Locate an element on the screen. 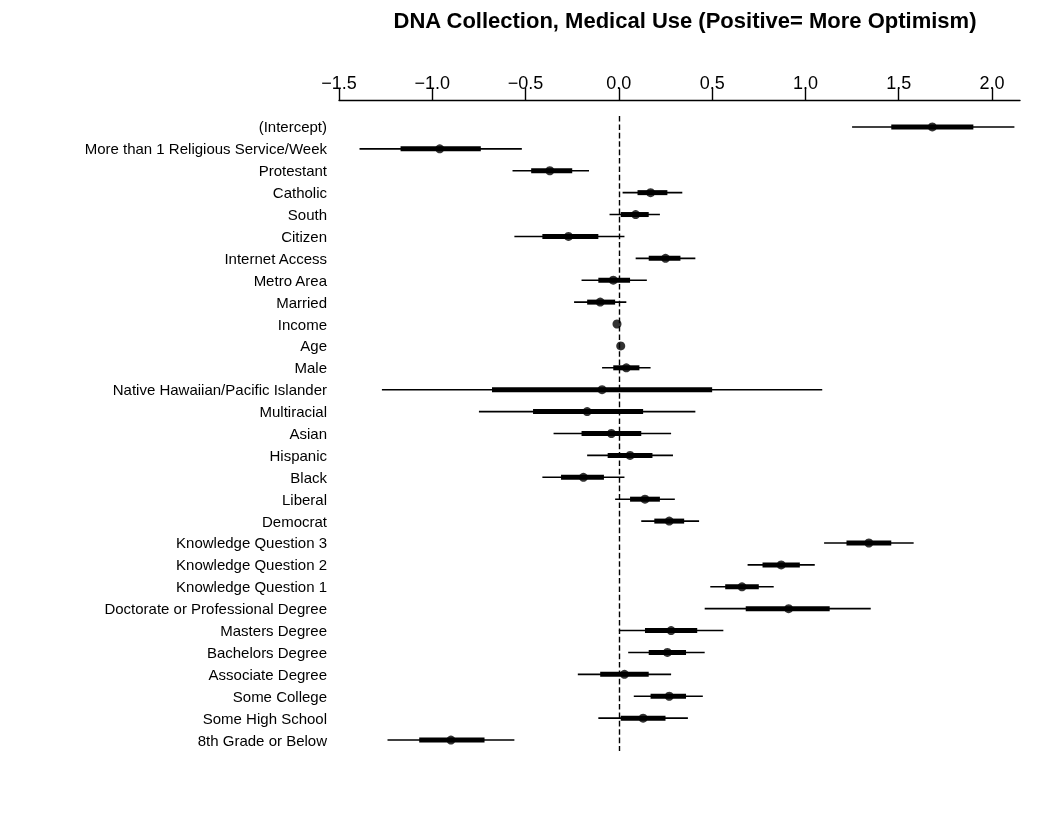  chart-title: DNA Collection, Medical Use (Positive= More Optimism) is located at coordinates (685, 20).